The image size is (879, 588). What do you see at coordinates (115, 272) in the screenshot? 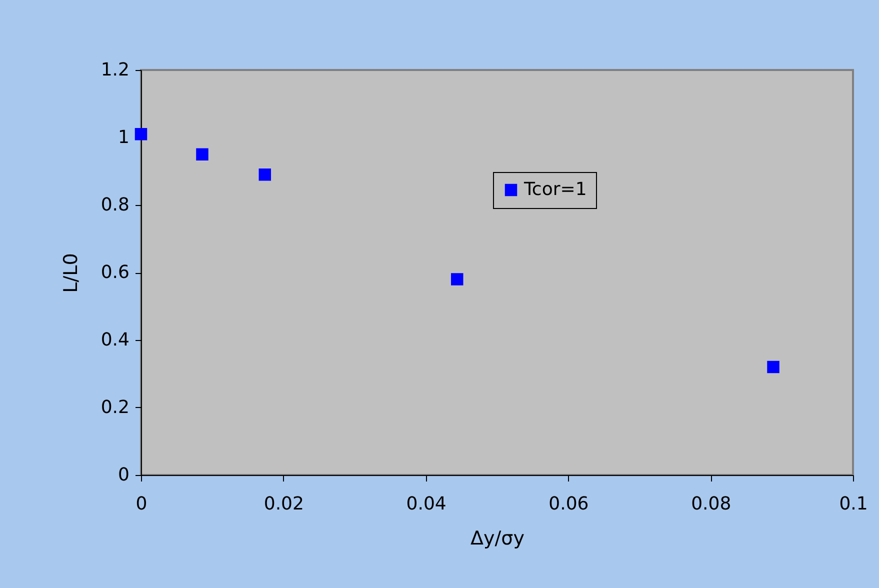
I see `y-tick-label: 0.6` at bounding box center [115, 272].